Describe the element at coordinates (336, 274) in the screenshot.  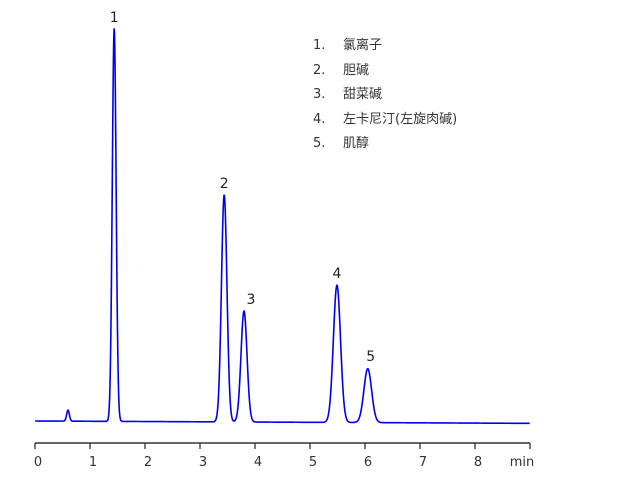
I see `peak-label: 4` at that location.